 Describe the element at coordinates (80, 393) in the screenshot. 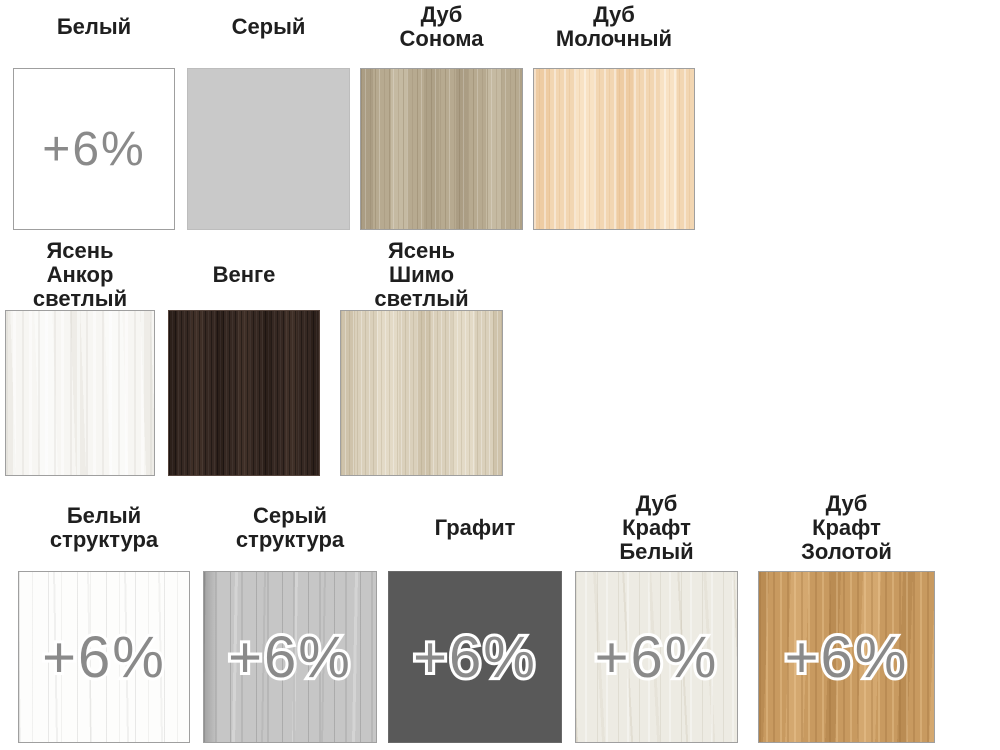

I see `swatch-ankor-ash-light` at that location.